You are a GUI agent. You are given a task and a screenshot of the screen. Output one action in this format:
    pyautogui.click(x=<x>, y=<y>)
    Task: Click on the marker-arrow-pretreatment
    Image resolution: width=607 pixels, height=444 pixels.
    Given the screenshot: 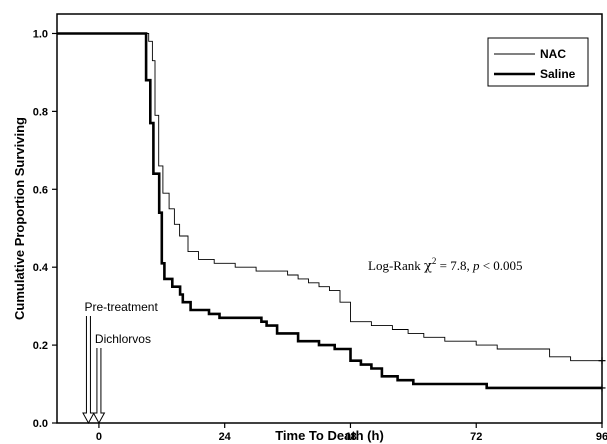 What is the action you would take?
    pyautogui.click(x=88, y=370)
    